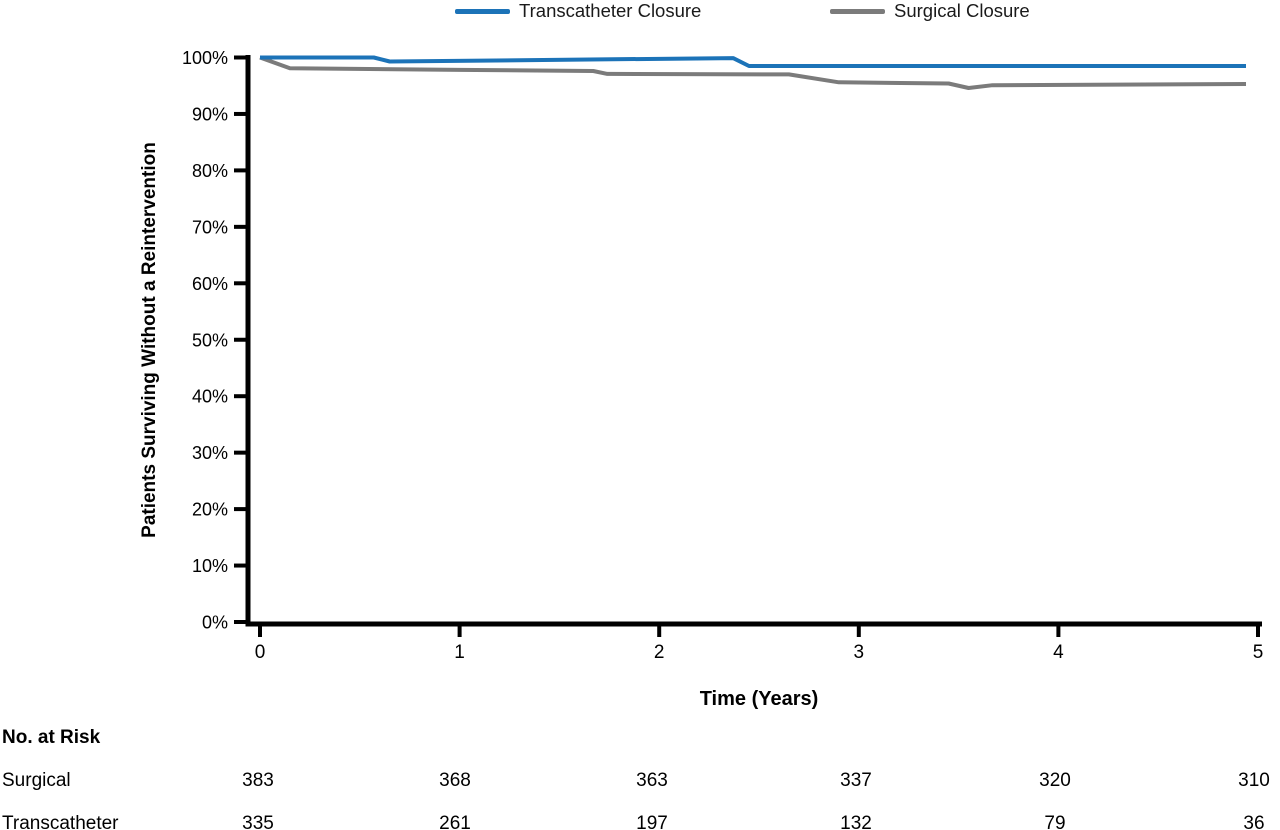  I want to click on legend-label-surgical: Surgical Closure, so click(962, 10).